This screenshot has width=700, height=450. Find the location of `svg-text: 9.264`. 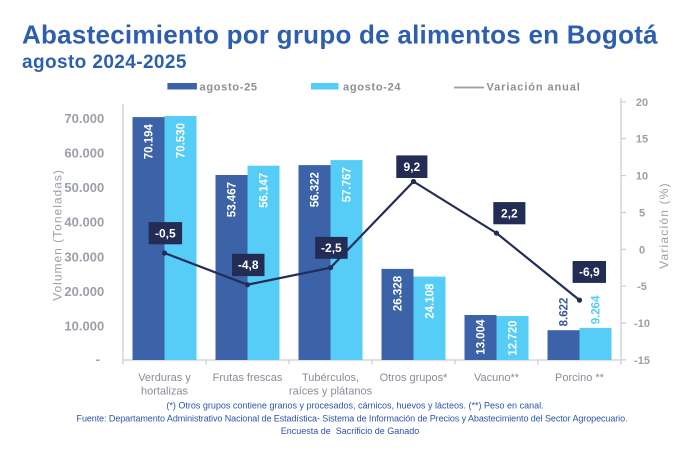

svg-text: 9.264 is located at coordinates (597, 309).